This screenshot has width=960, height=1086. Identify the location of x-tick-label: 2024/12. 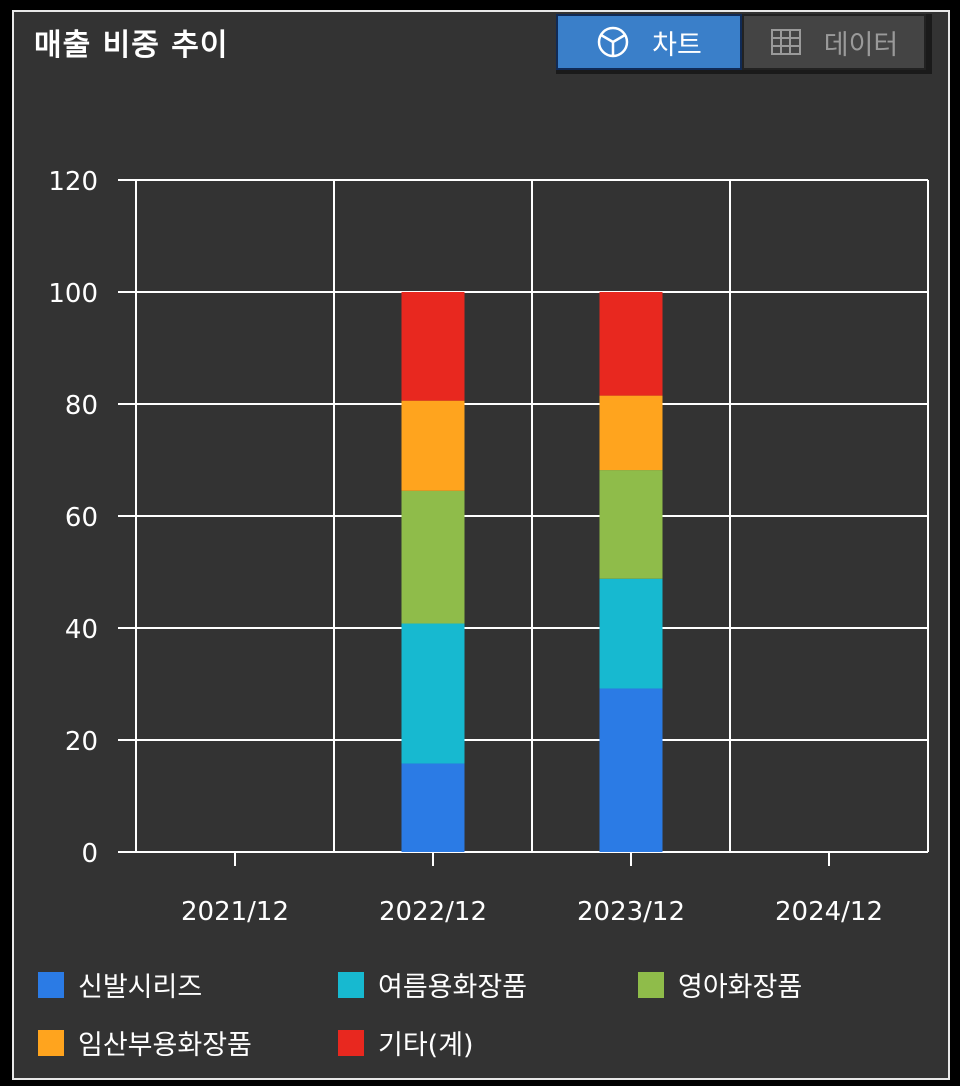
(829, 912).